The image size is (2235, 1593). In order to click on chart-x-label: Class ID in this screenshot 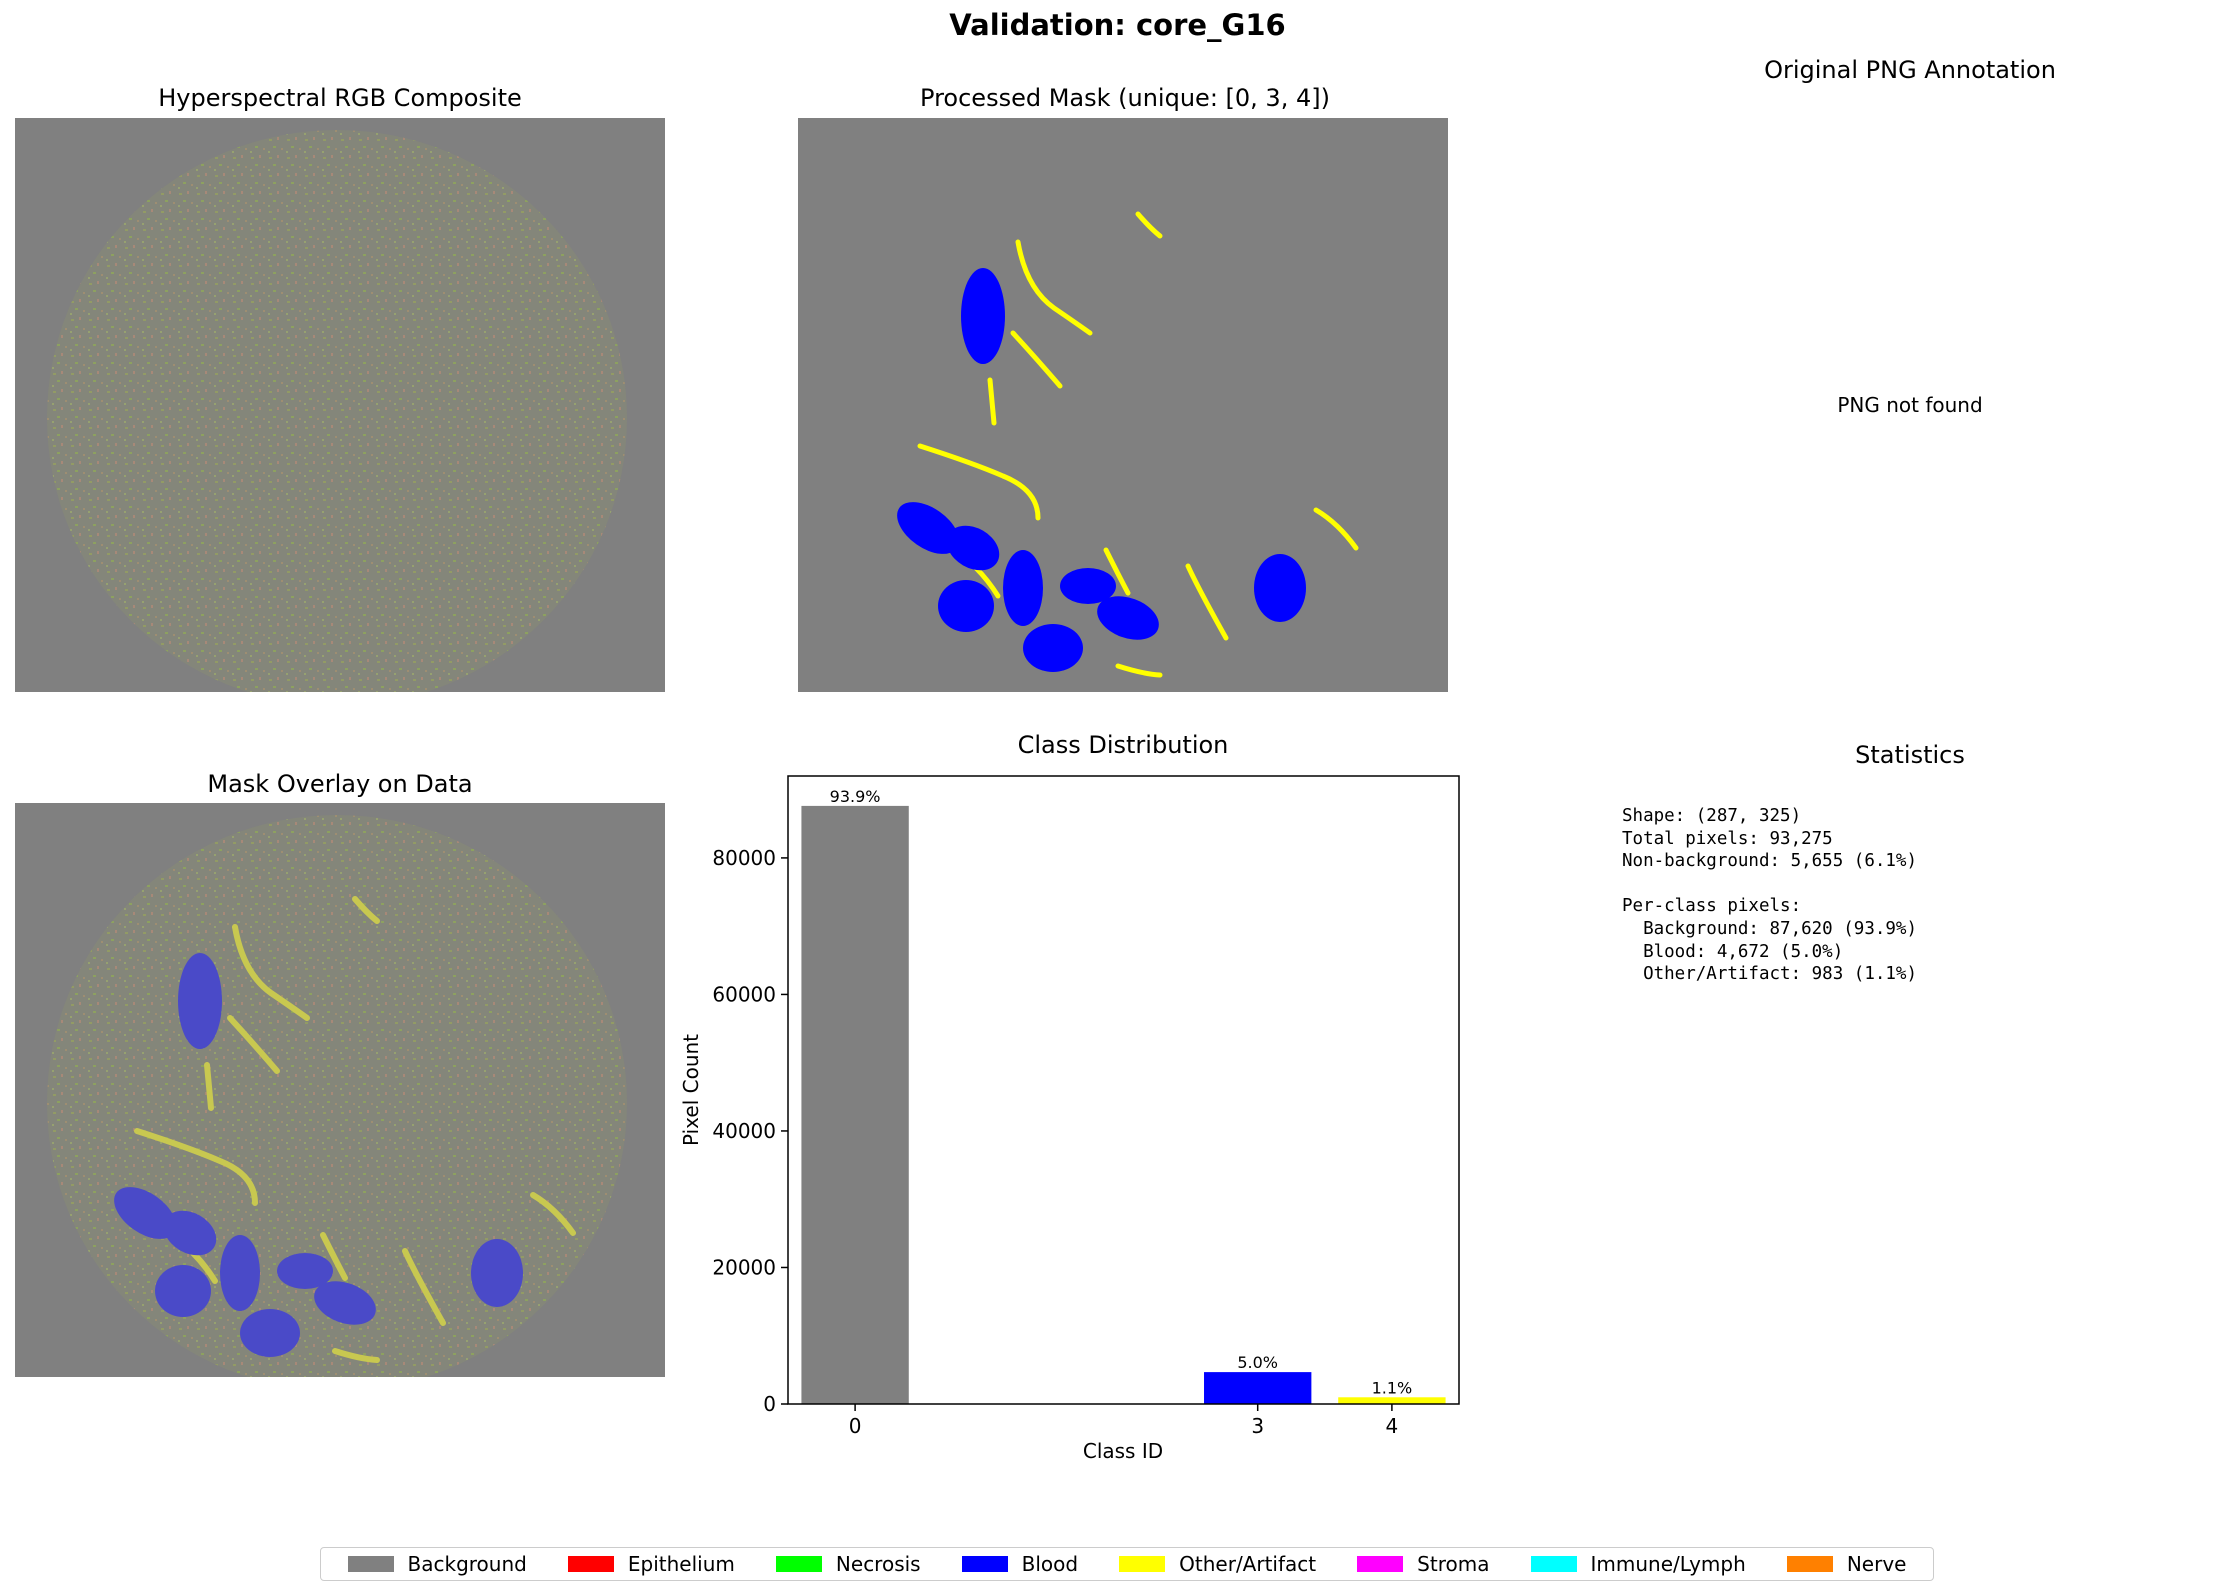, I will do `click(1123, 1451)`.